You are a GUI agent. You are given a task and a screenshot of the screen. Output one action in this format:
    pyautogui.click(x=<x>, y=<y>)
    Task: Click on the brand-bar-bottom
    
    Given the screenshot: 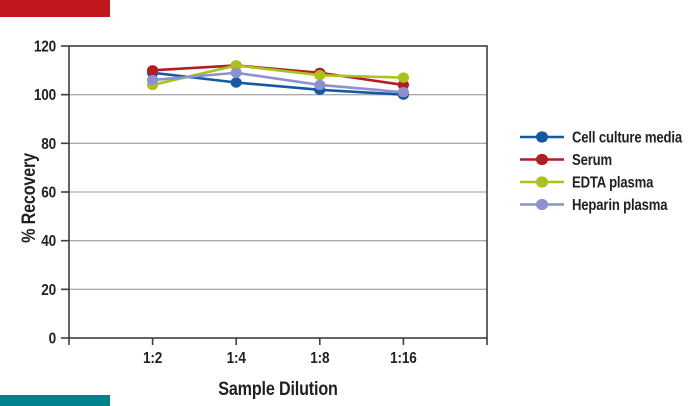 What is the action you would take?
    pyautogui.click(x=55, y=400)
    